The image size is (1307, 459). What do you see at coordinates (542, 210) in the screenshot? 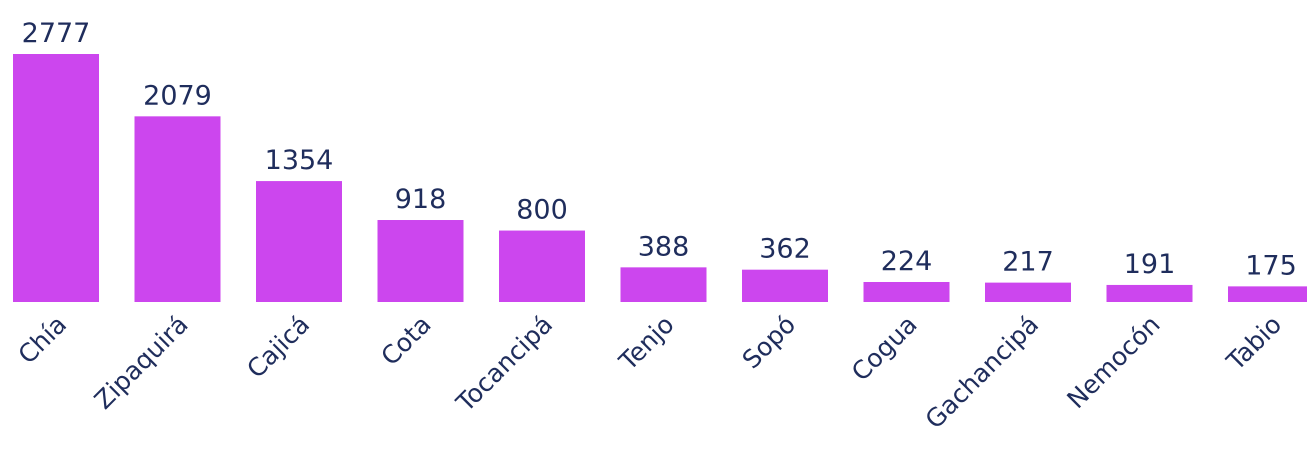
I see `data-label: 800` at bounding box center [542, 210].